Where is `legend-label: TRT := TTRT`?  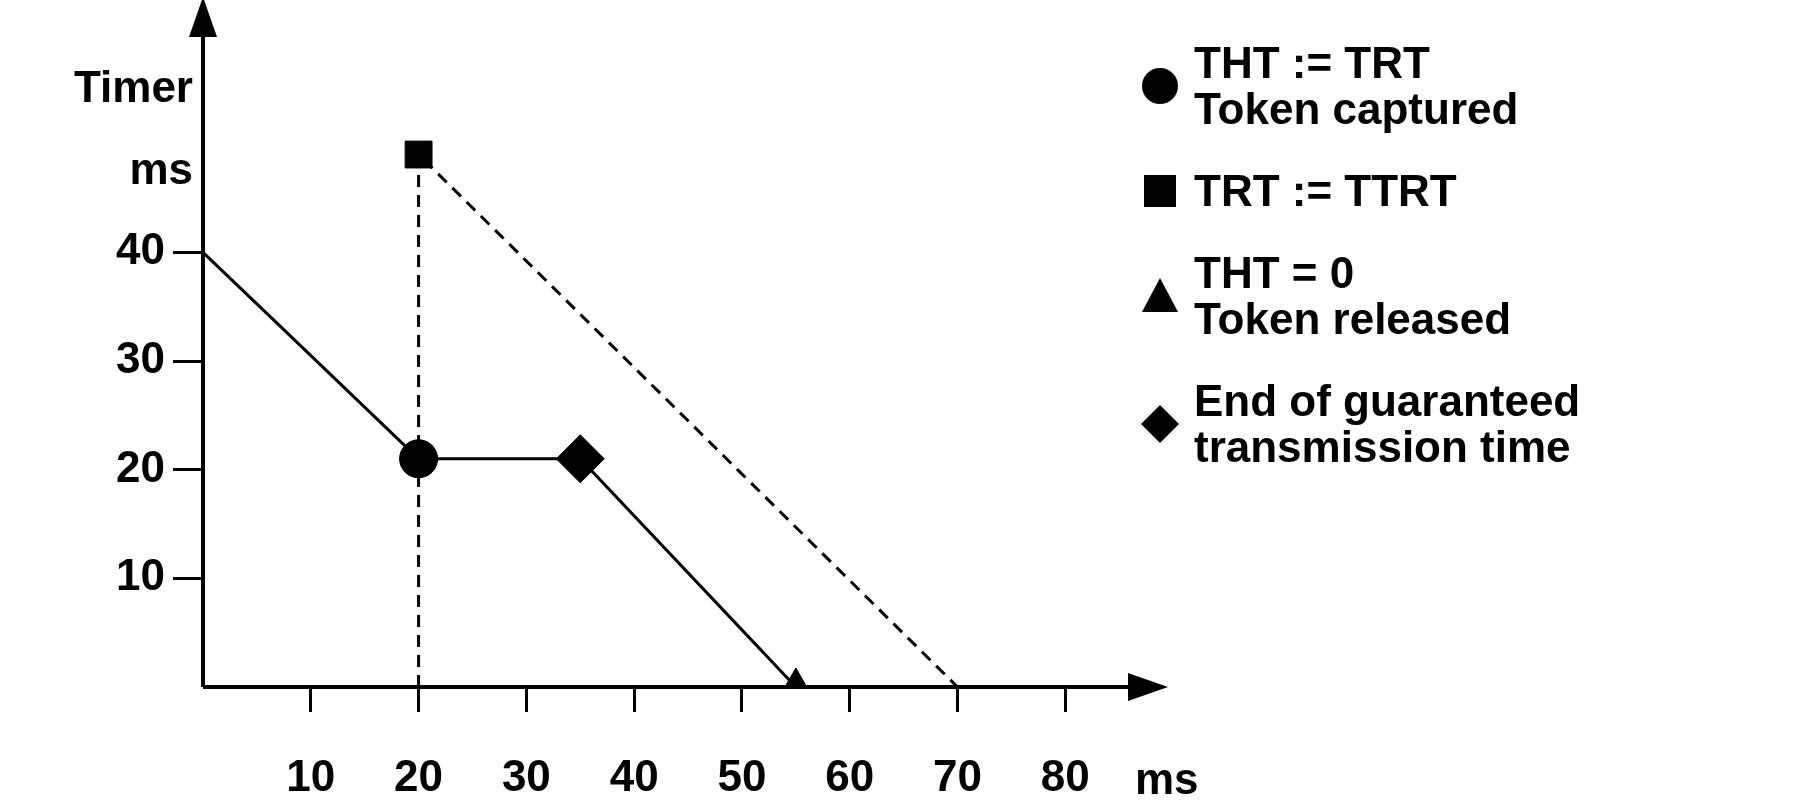
legend-label: TRT := TTRT is located at coordinates (1325, 190).